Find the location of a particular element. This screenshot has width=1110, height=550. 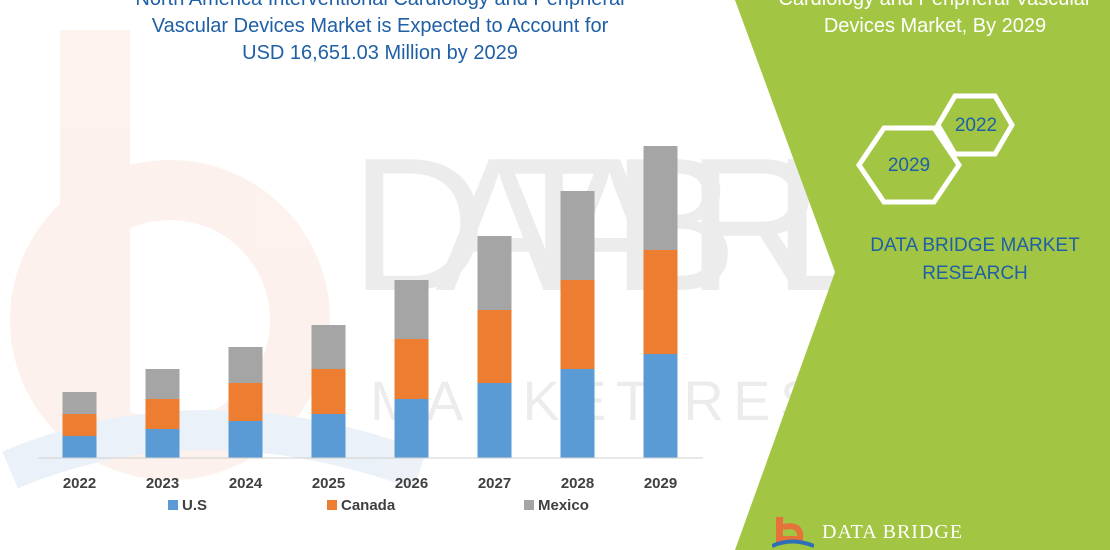

bar-2029-mexico is located at coordinates (660, 198).